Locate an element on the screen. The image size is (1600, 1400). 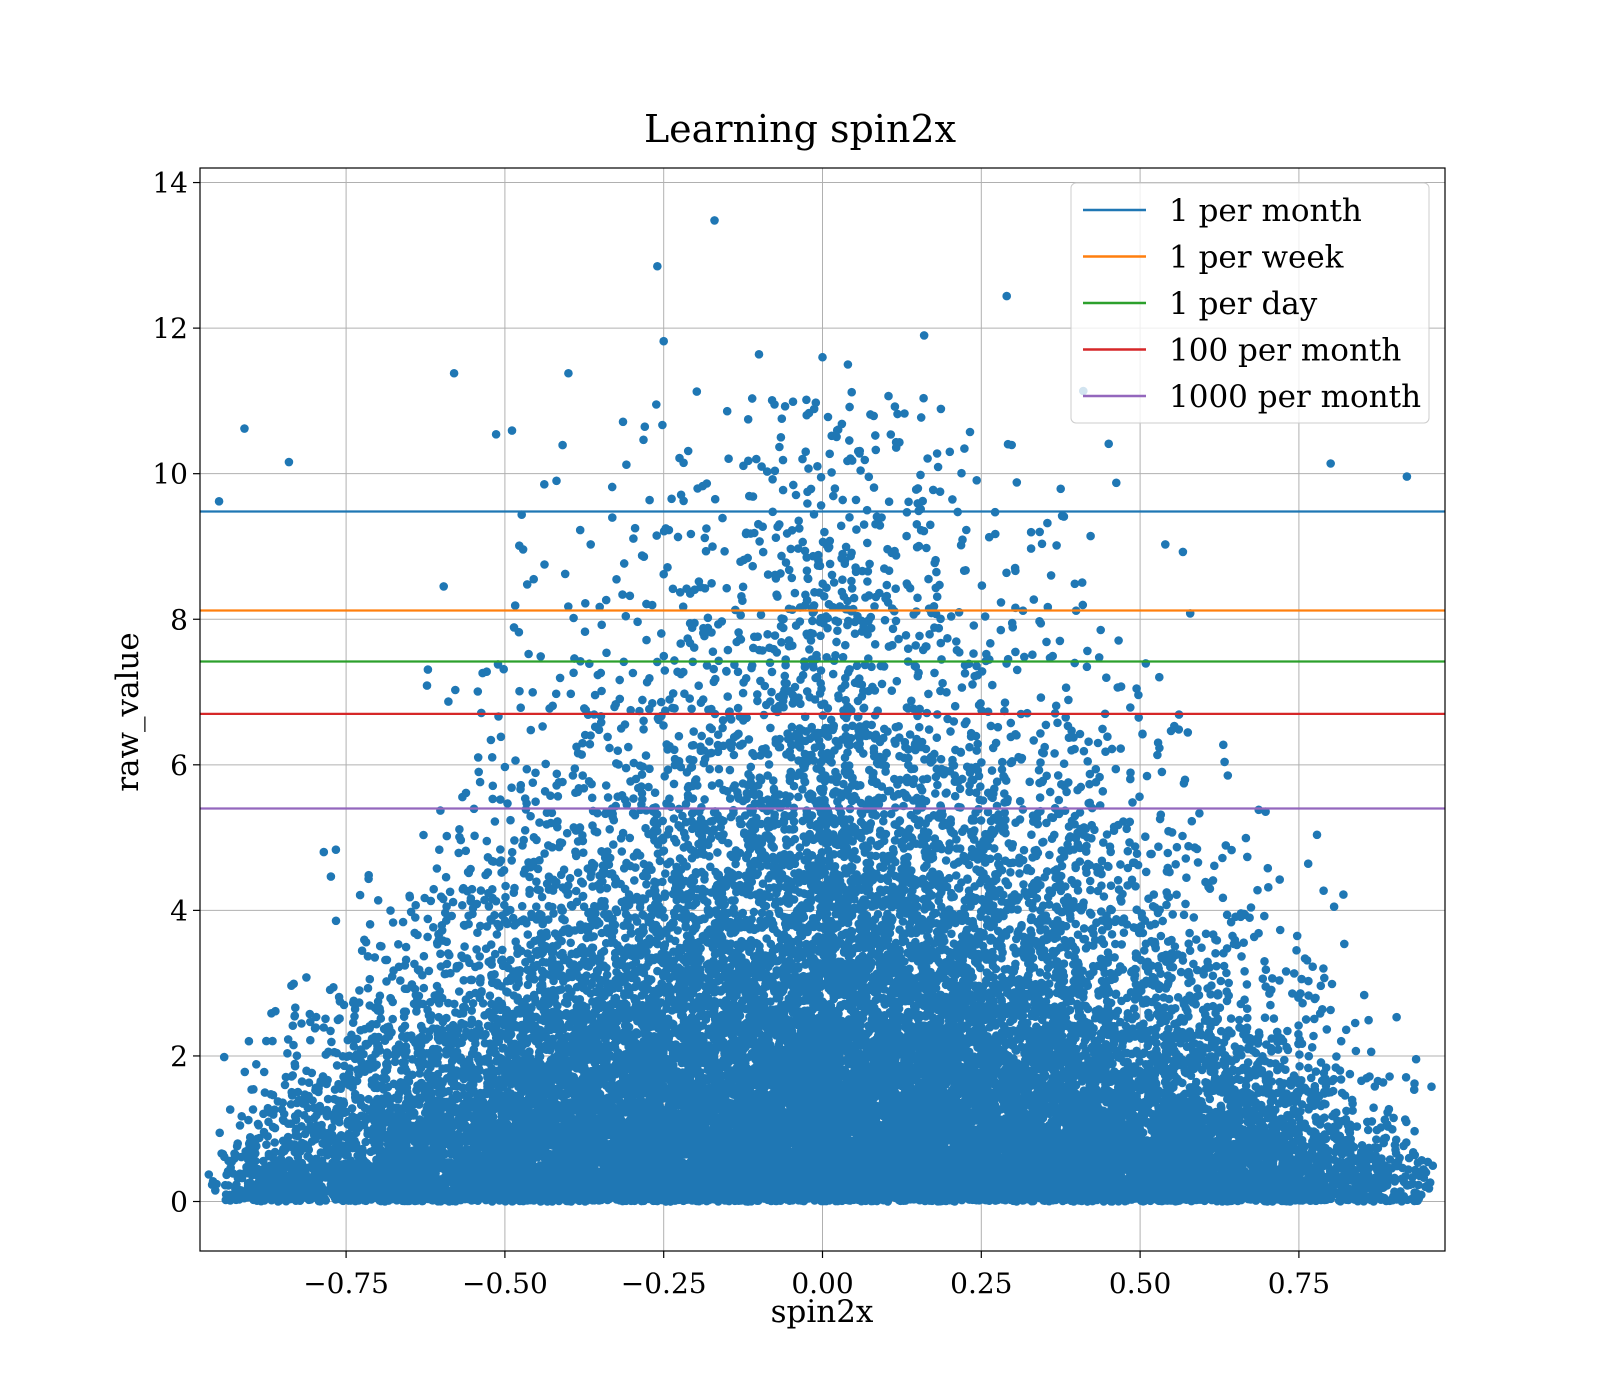
legend-label: 1 per month is located at coordinates (1265, 211).